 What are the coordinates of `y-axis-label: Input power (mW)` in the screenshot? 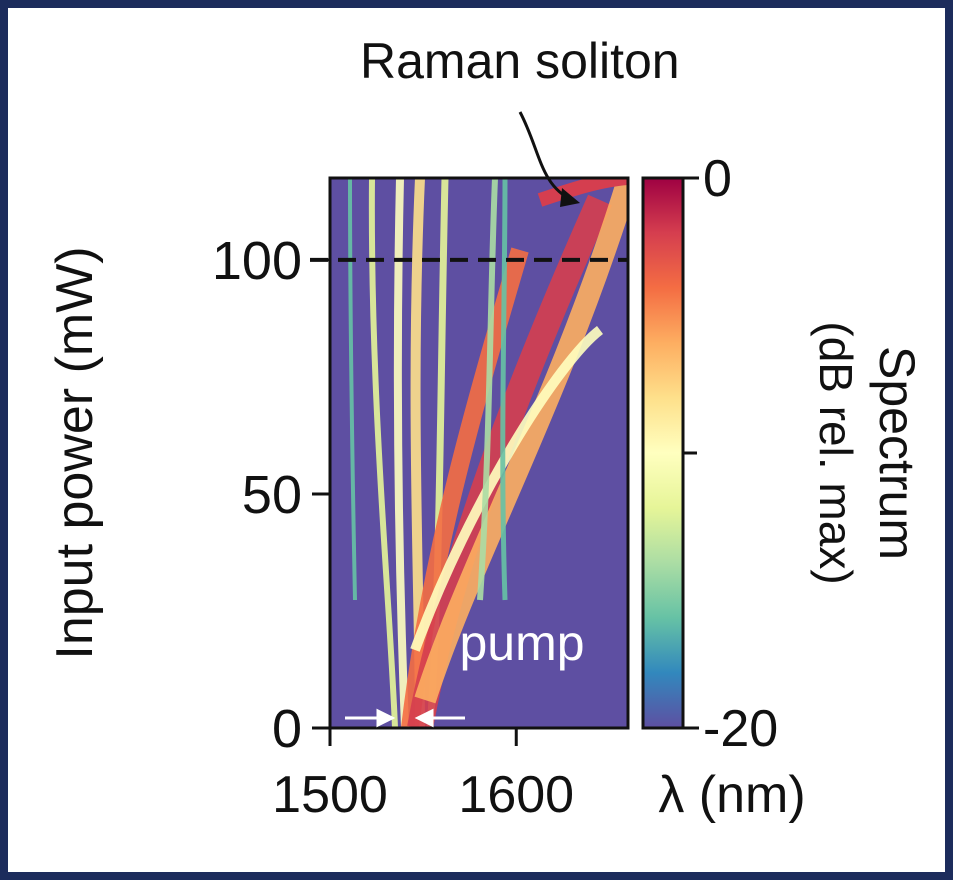 It's located at (75, 452).